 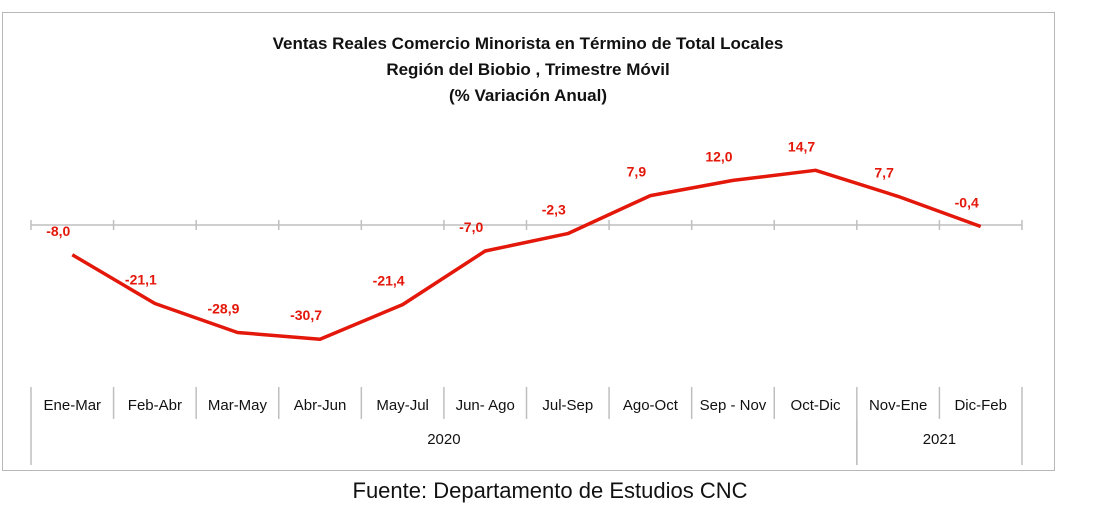 What do you see at coordinates (898, 405) in the screenshot?
I see `category-label: Nov-Ene` at bounding box center [898, 405].